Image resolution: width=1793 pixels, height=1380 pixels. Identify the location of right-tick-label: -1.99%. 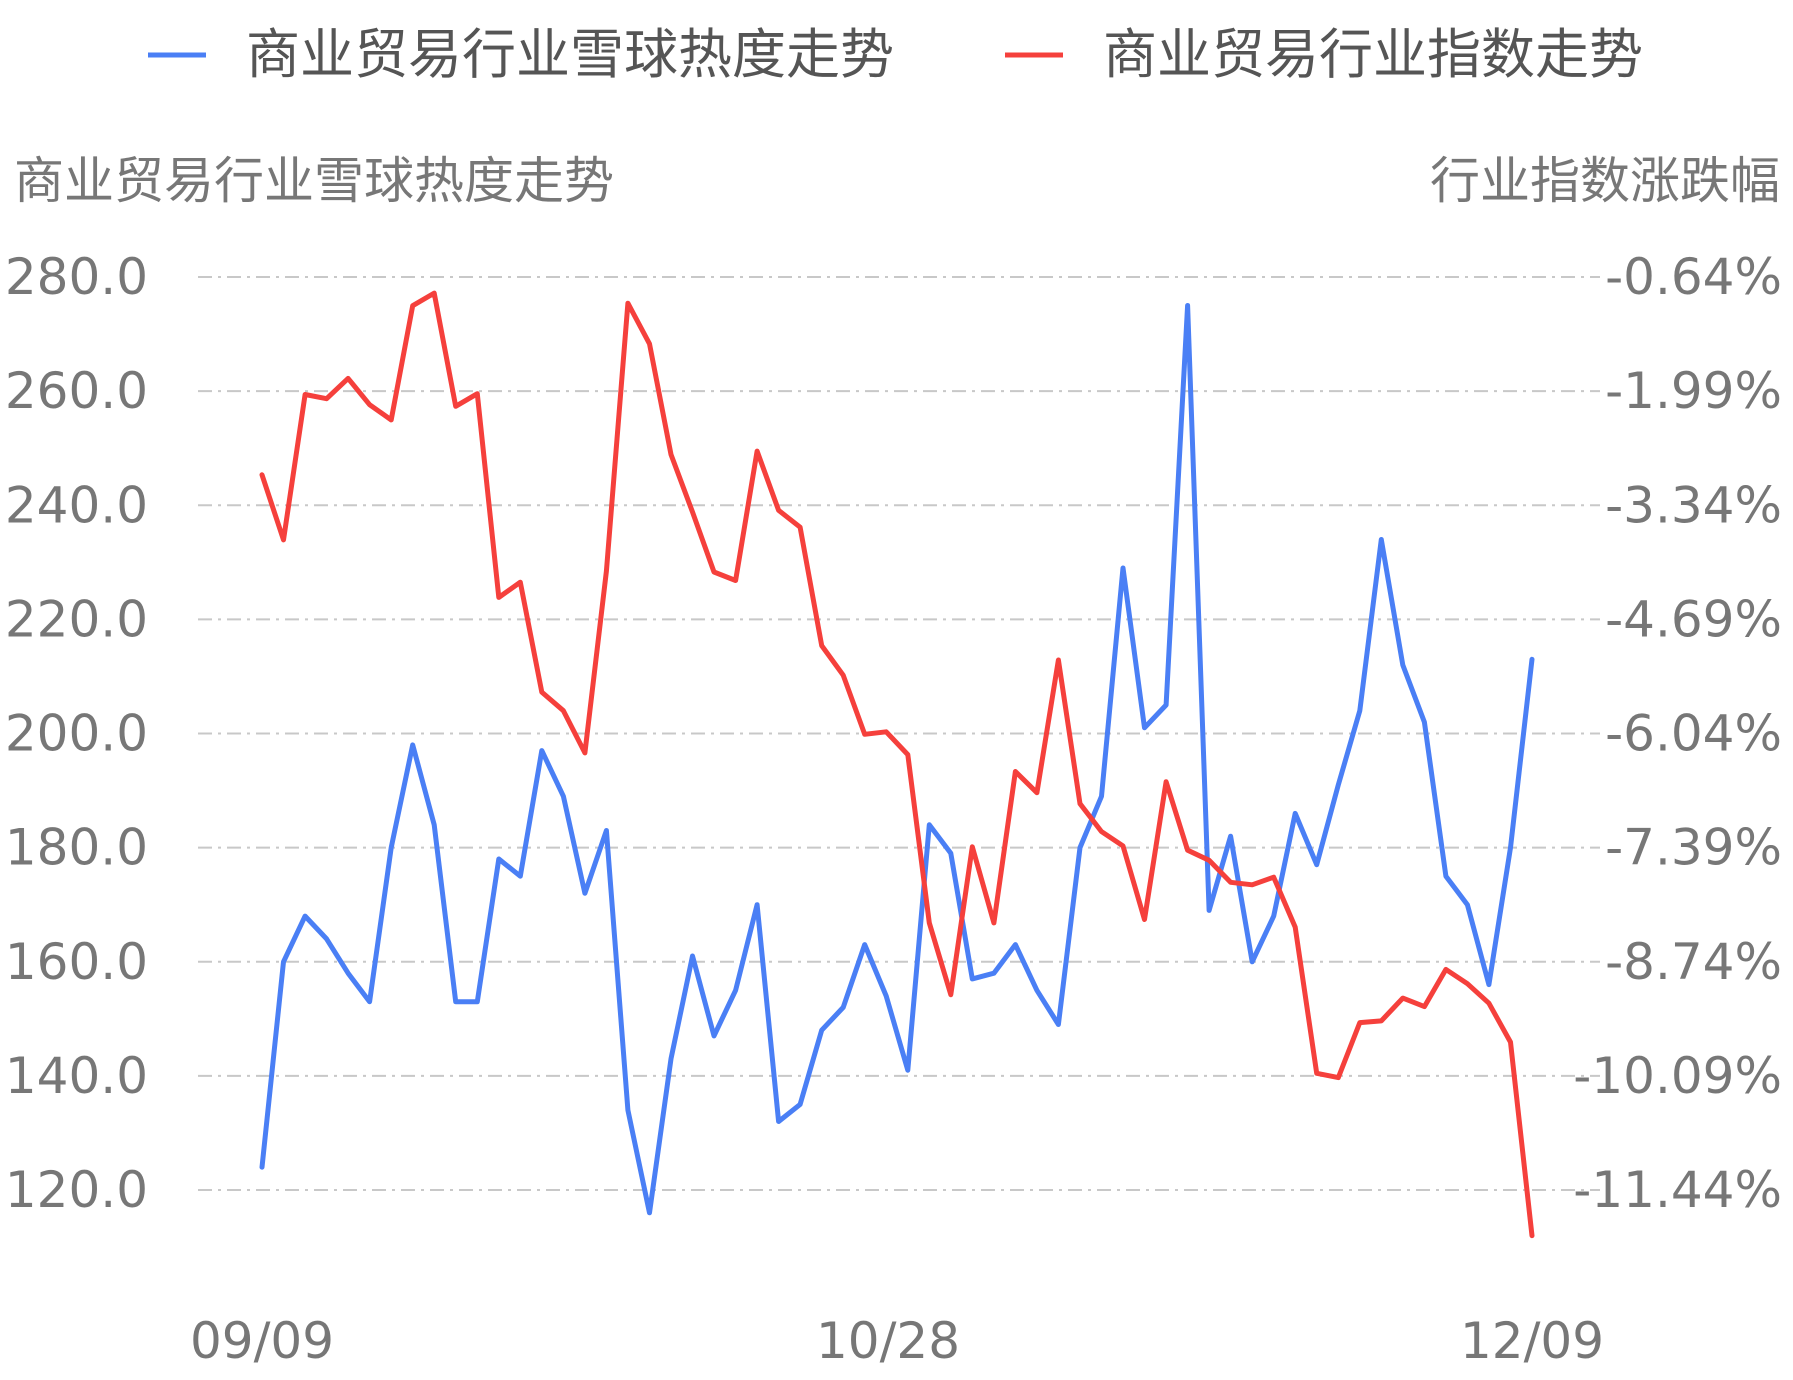
(1693, 391).